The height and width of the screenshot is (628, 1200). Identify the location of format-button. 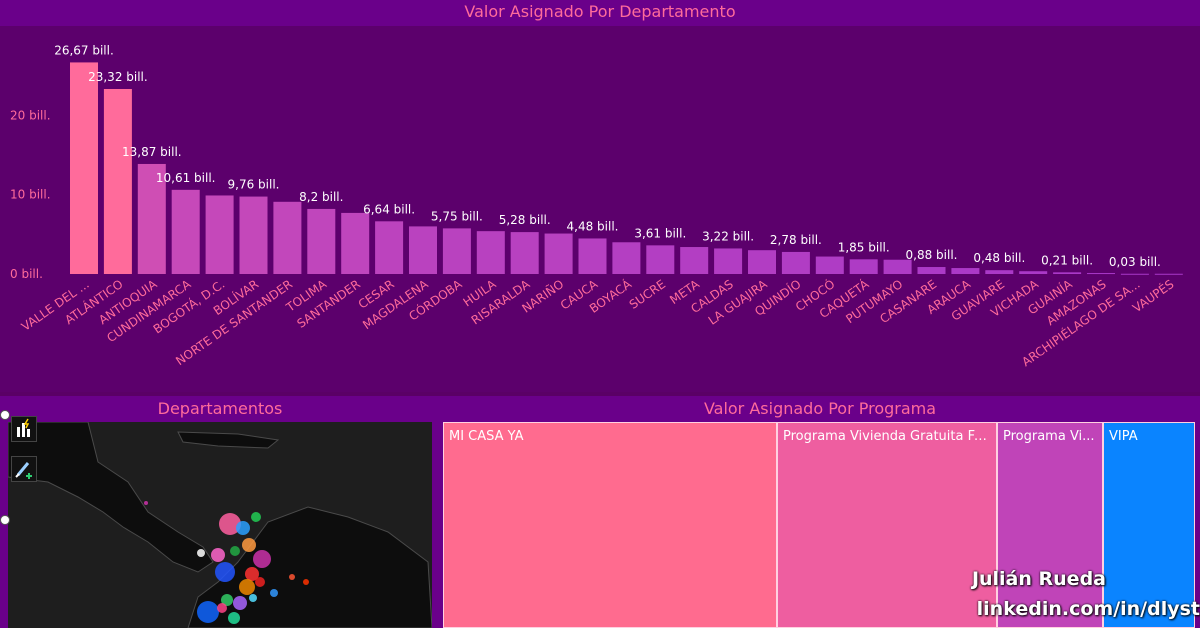
(24, 469).